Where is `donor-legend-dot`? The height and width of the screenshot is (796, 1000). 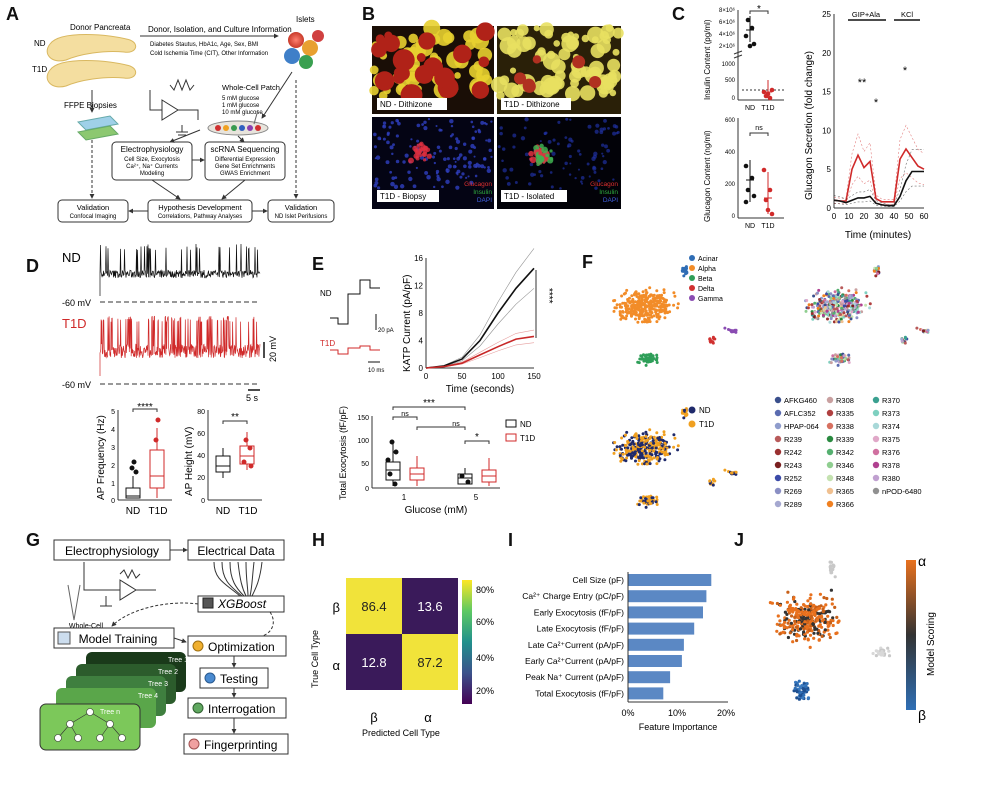
donor-legend-dot is located at coordinates (876, 465).